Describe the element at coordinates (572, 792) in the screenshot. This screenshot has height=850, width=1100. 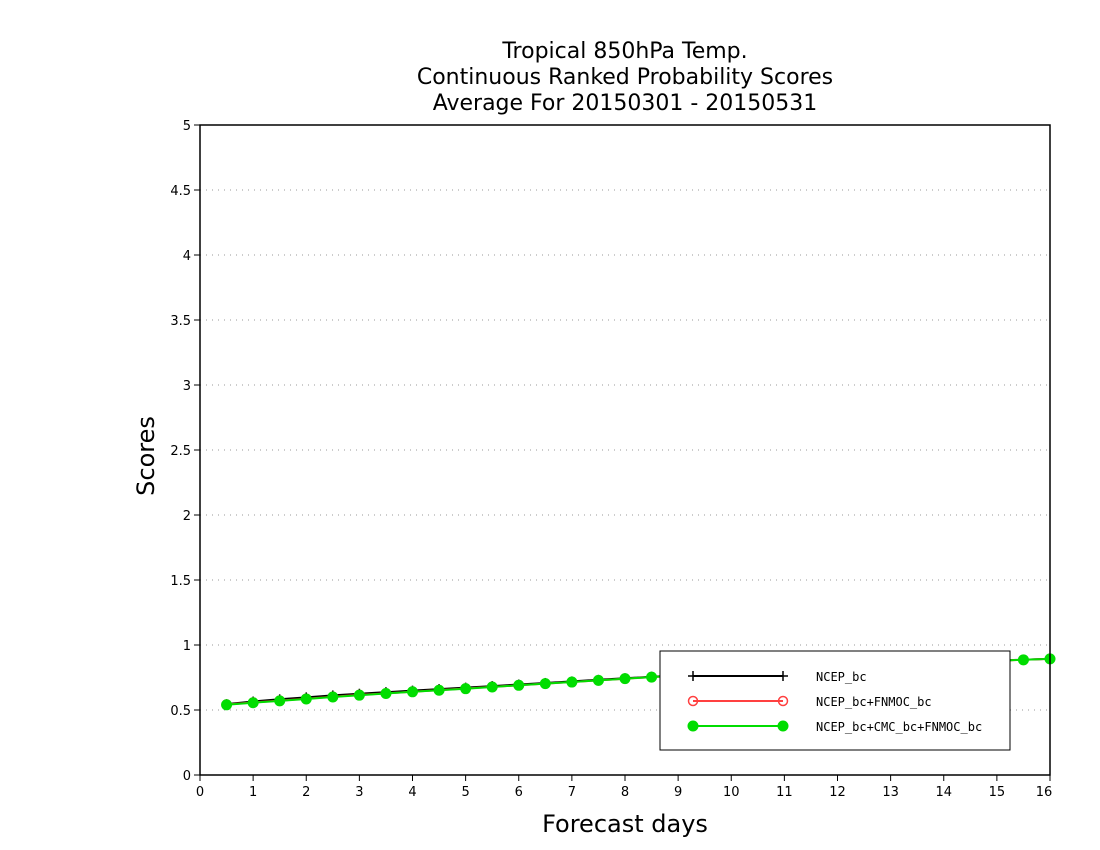
I see `x-tick-label: 7` at that location.